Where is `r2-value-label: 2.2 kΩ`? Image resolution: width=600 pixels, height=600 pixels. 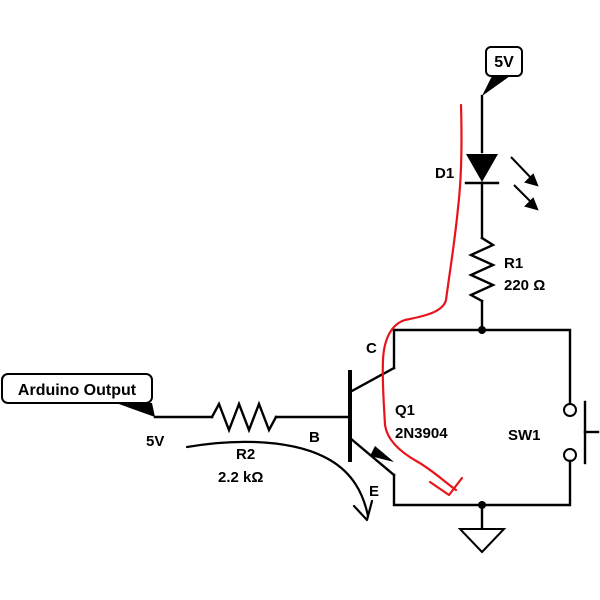 r2-value-label: 2.2 kΩ is located at coordinates (240, 477).